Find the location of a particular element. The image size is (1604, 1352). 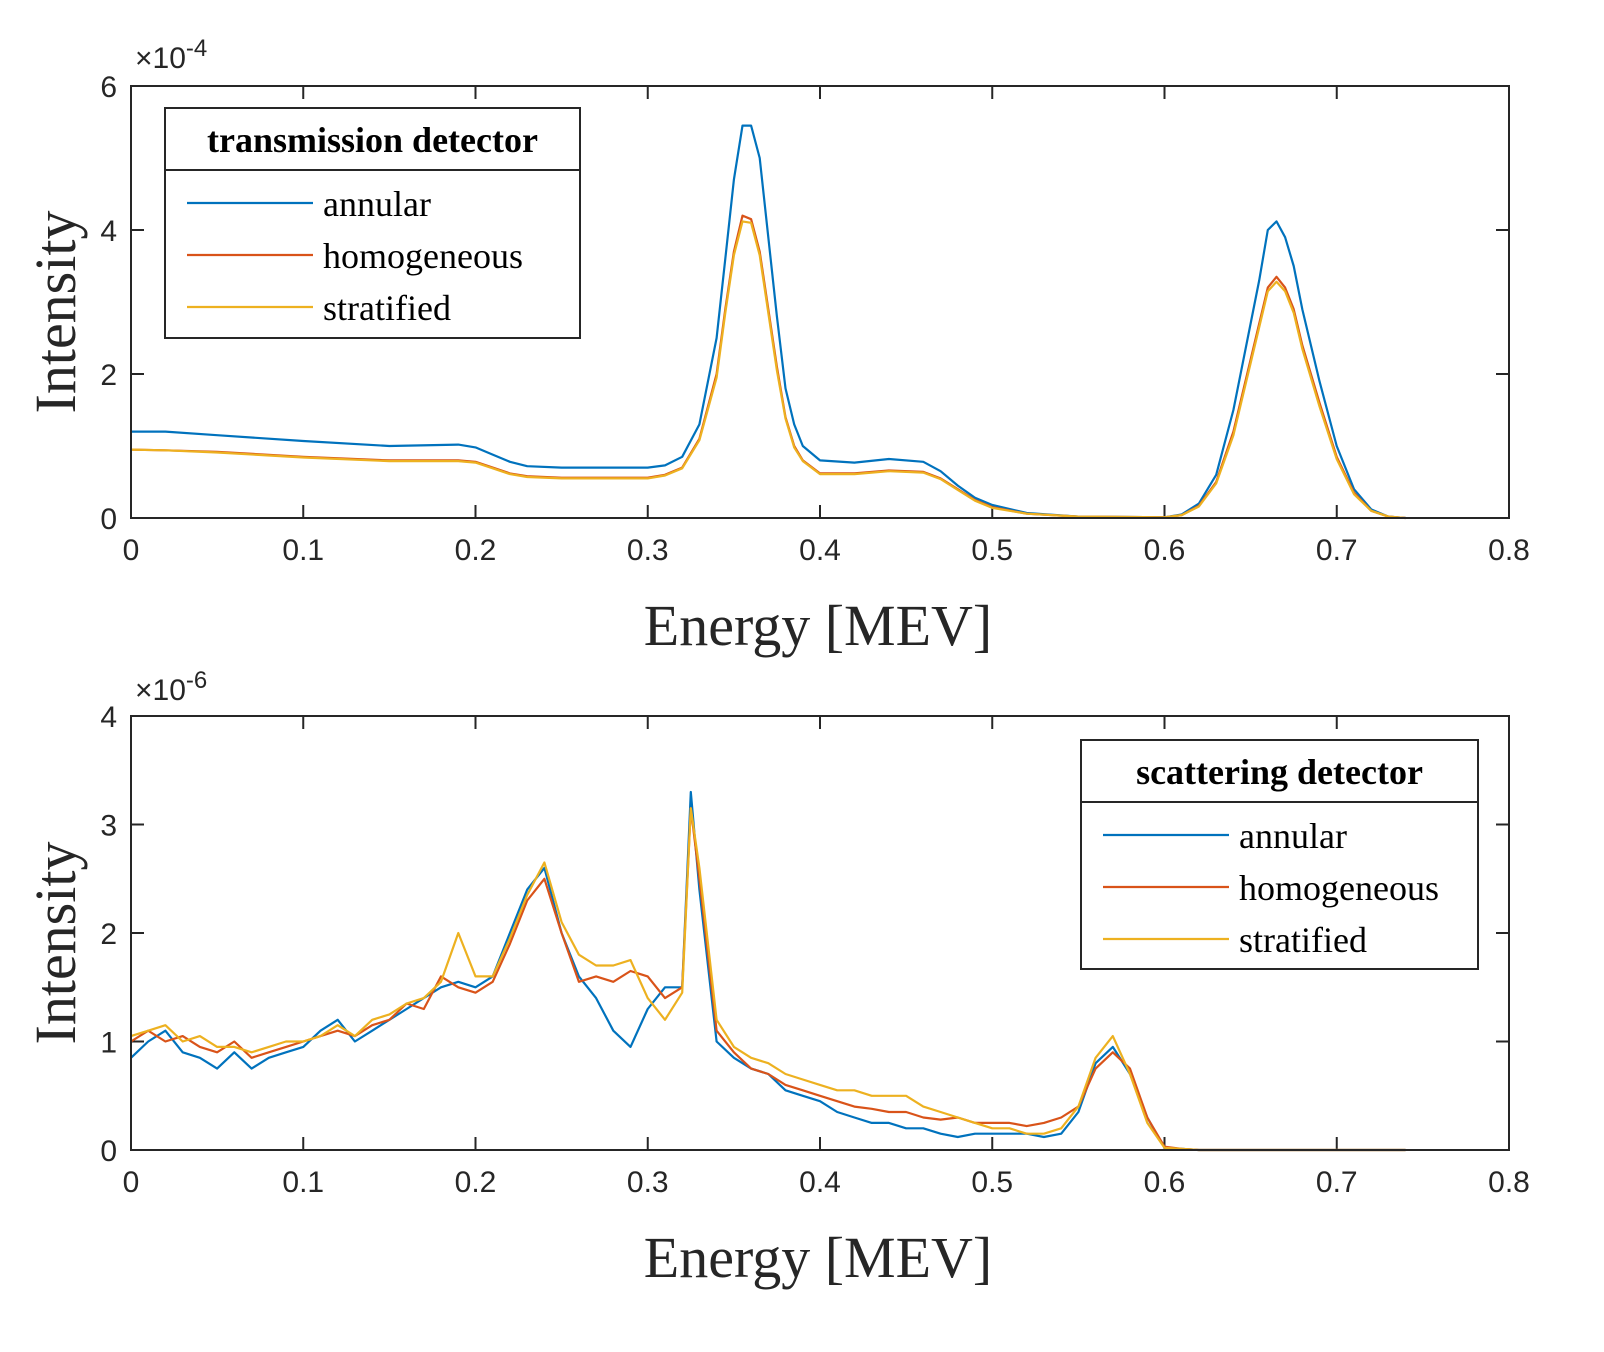

exponent-power: -4 is located at coordinates (196, 48).